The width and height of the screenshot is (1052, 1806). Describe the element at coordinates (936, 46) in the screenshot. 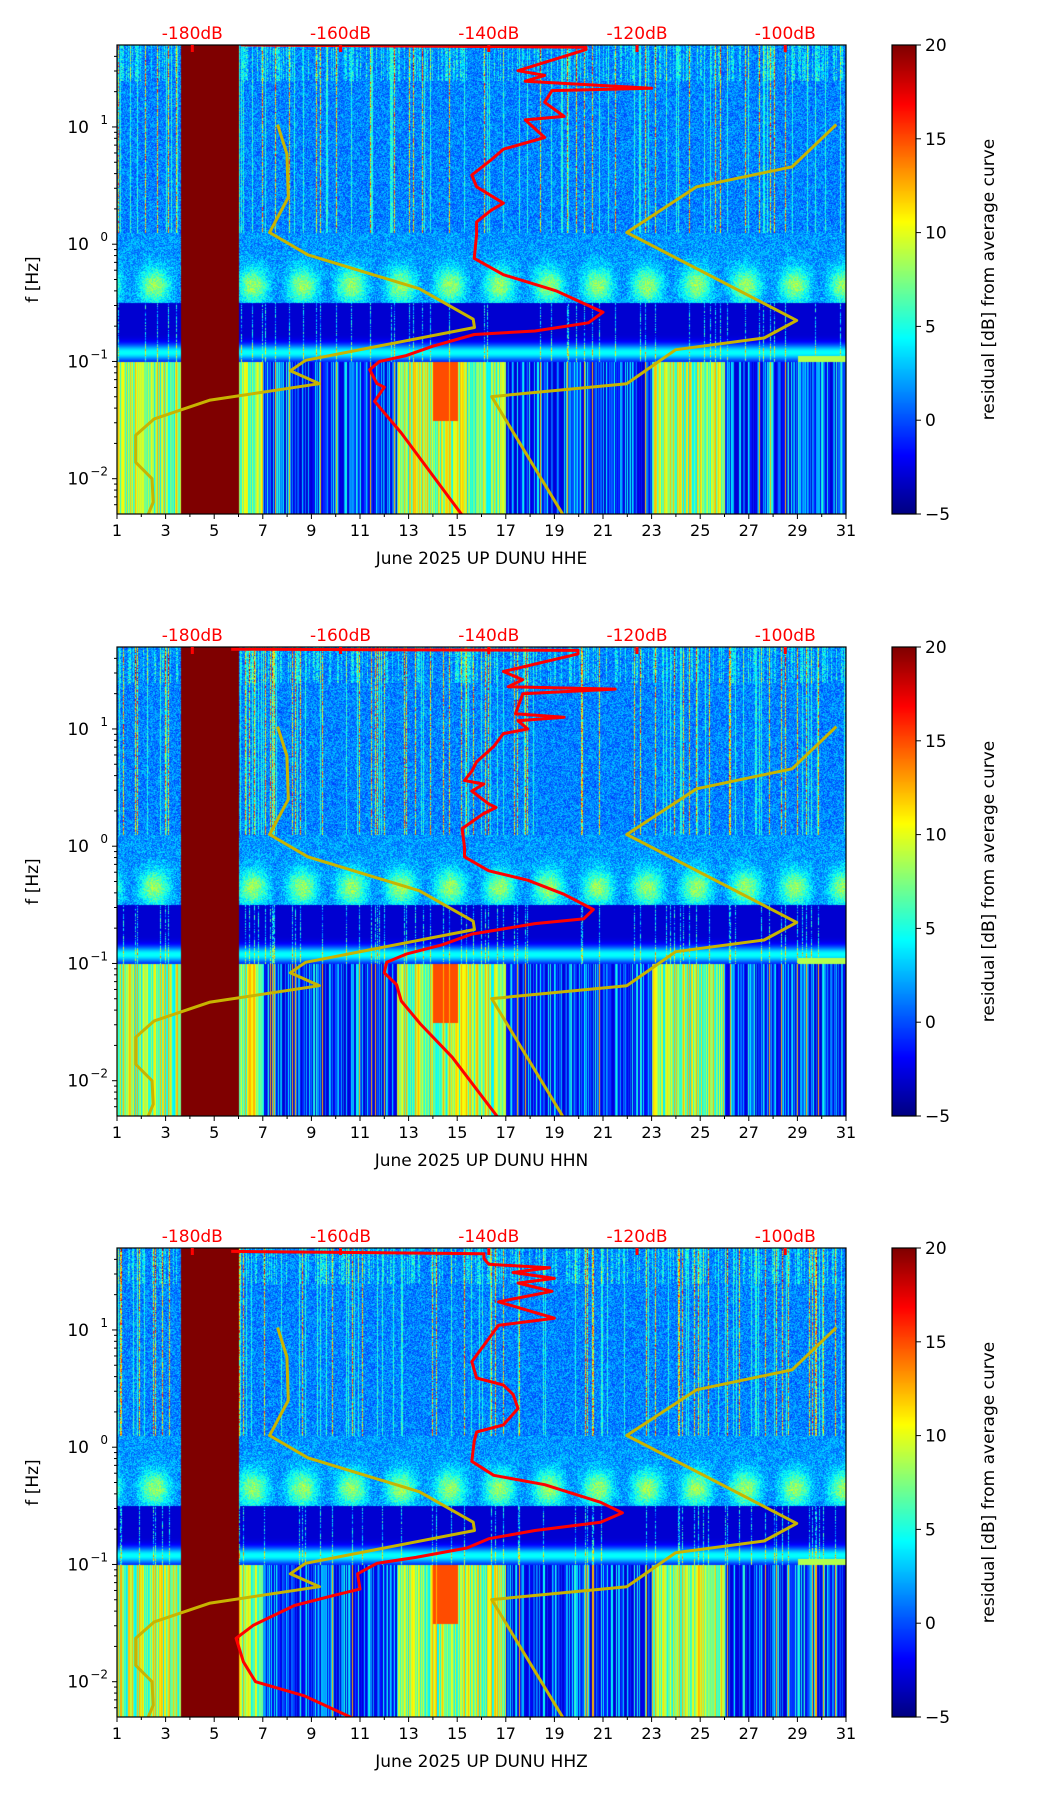

I see `colorbar-tick-label: 20` at that location.